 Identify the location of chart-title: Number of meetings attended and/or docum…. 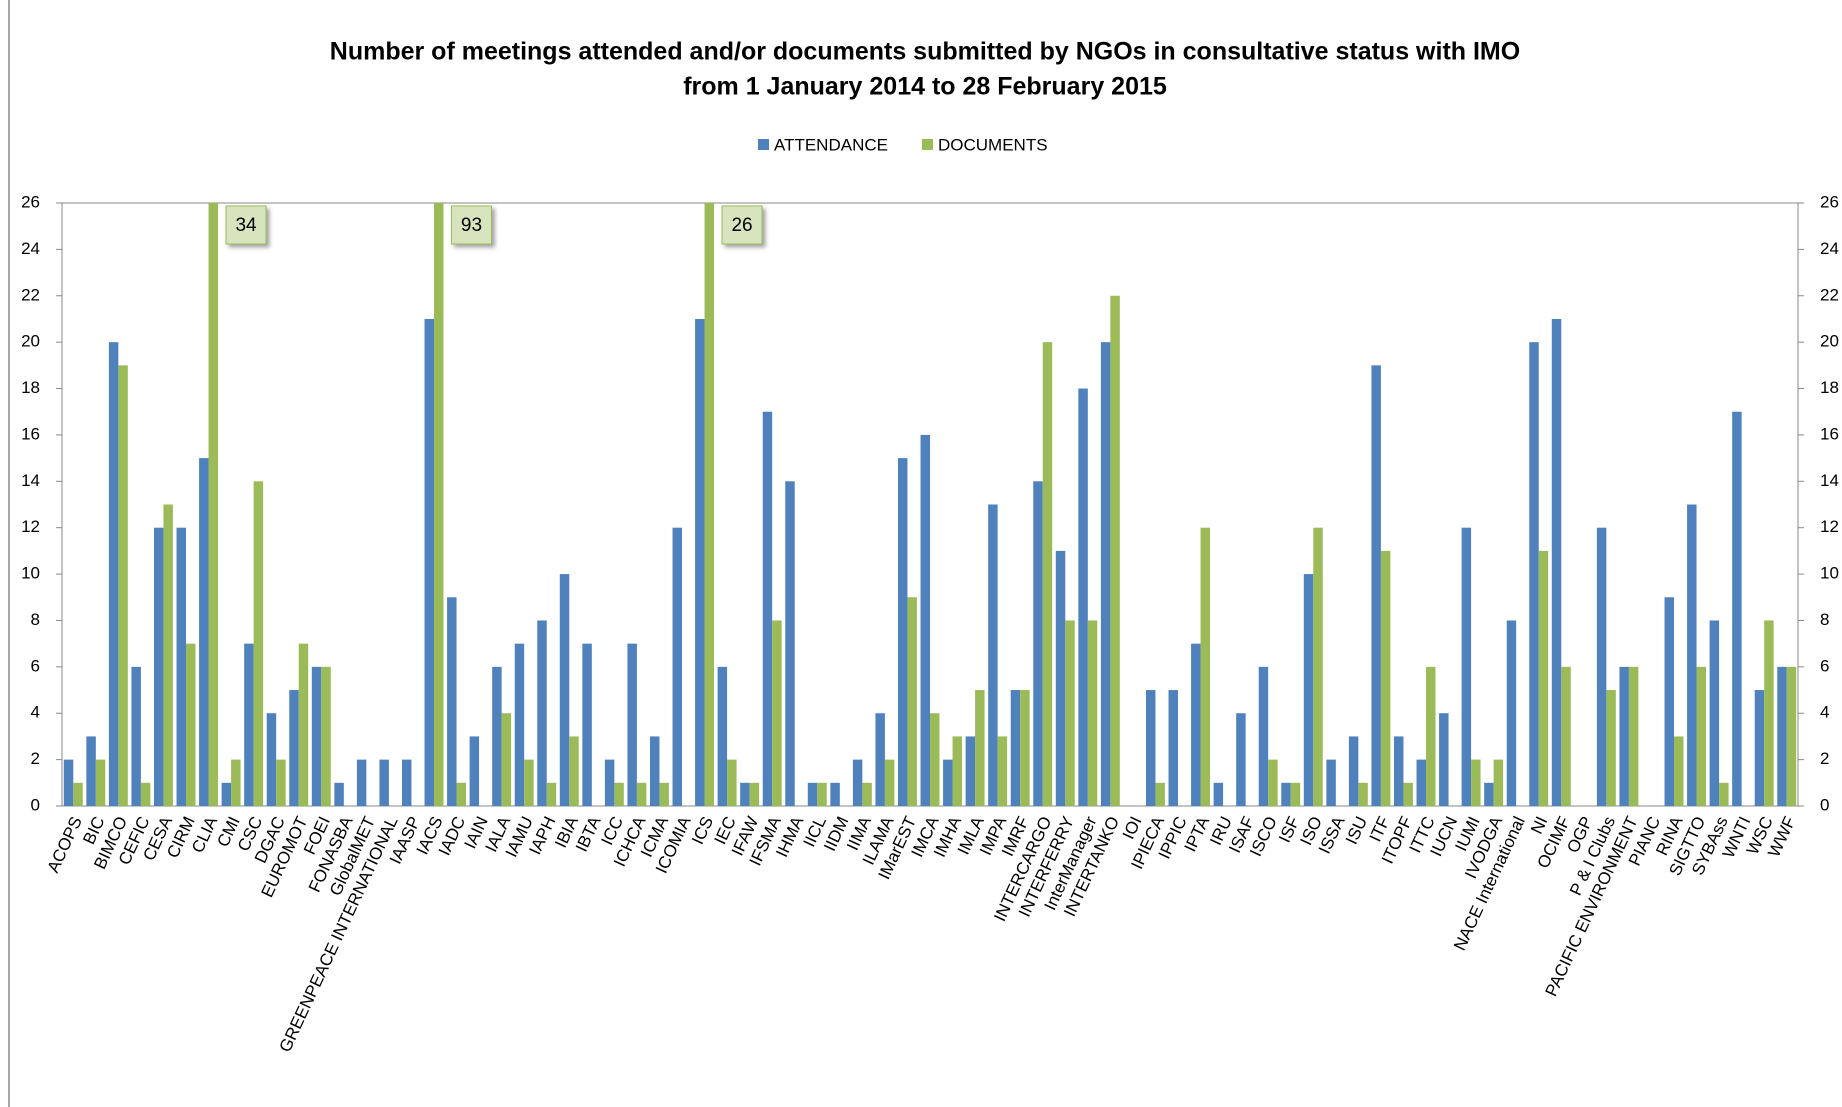
(925, 52).